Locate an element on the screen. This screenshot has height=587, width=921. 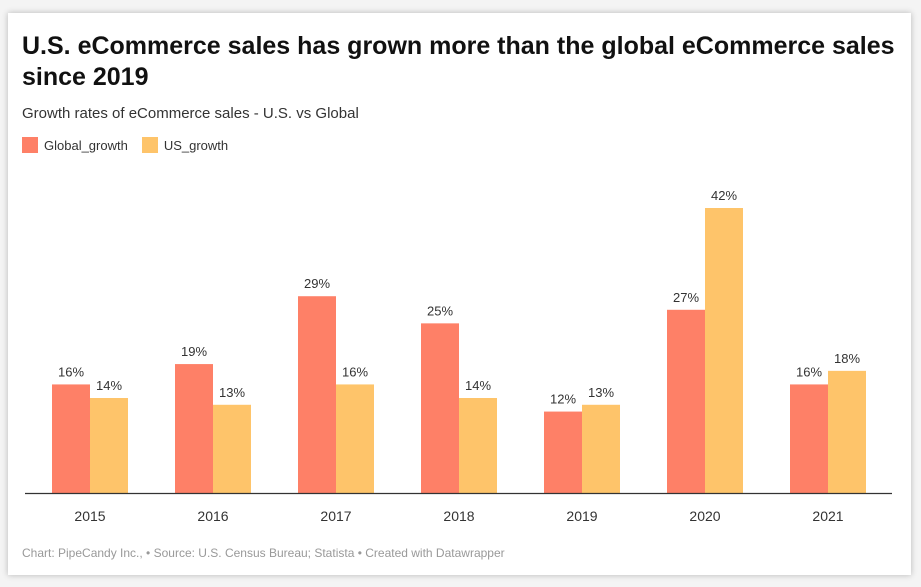
bar-global-growth-2015 is located at coordinates (71, 438).